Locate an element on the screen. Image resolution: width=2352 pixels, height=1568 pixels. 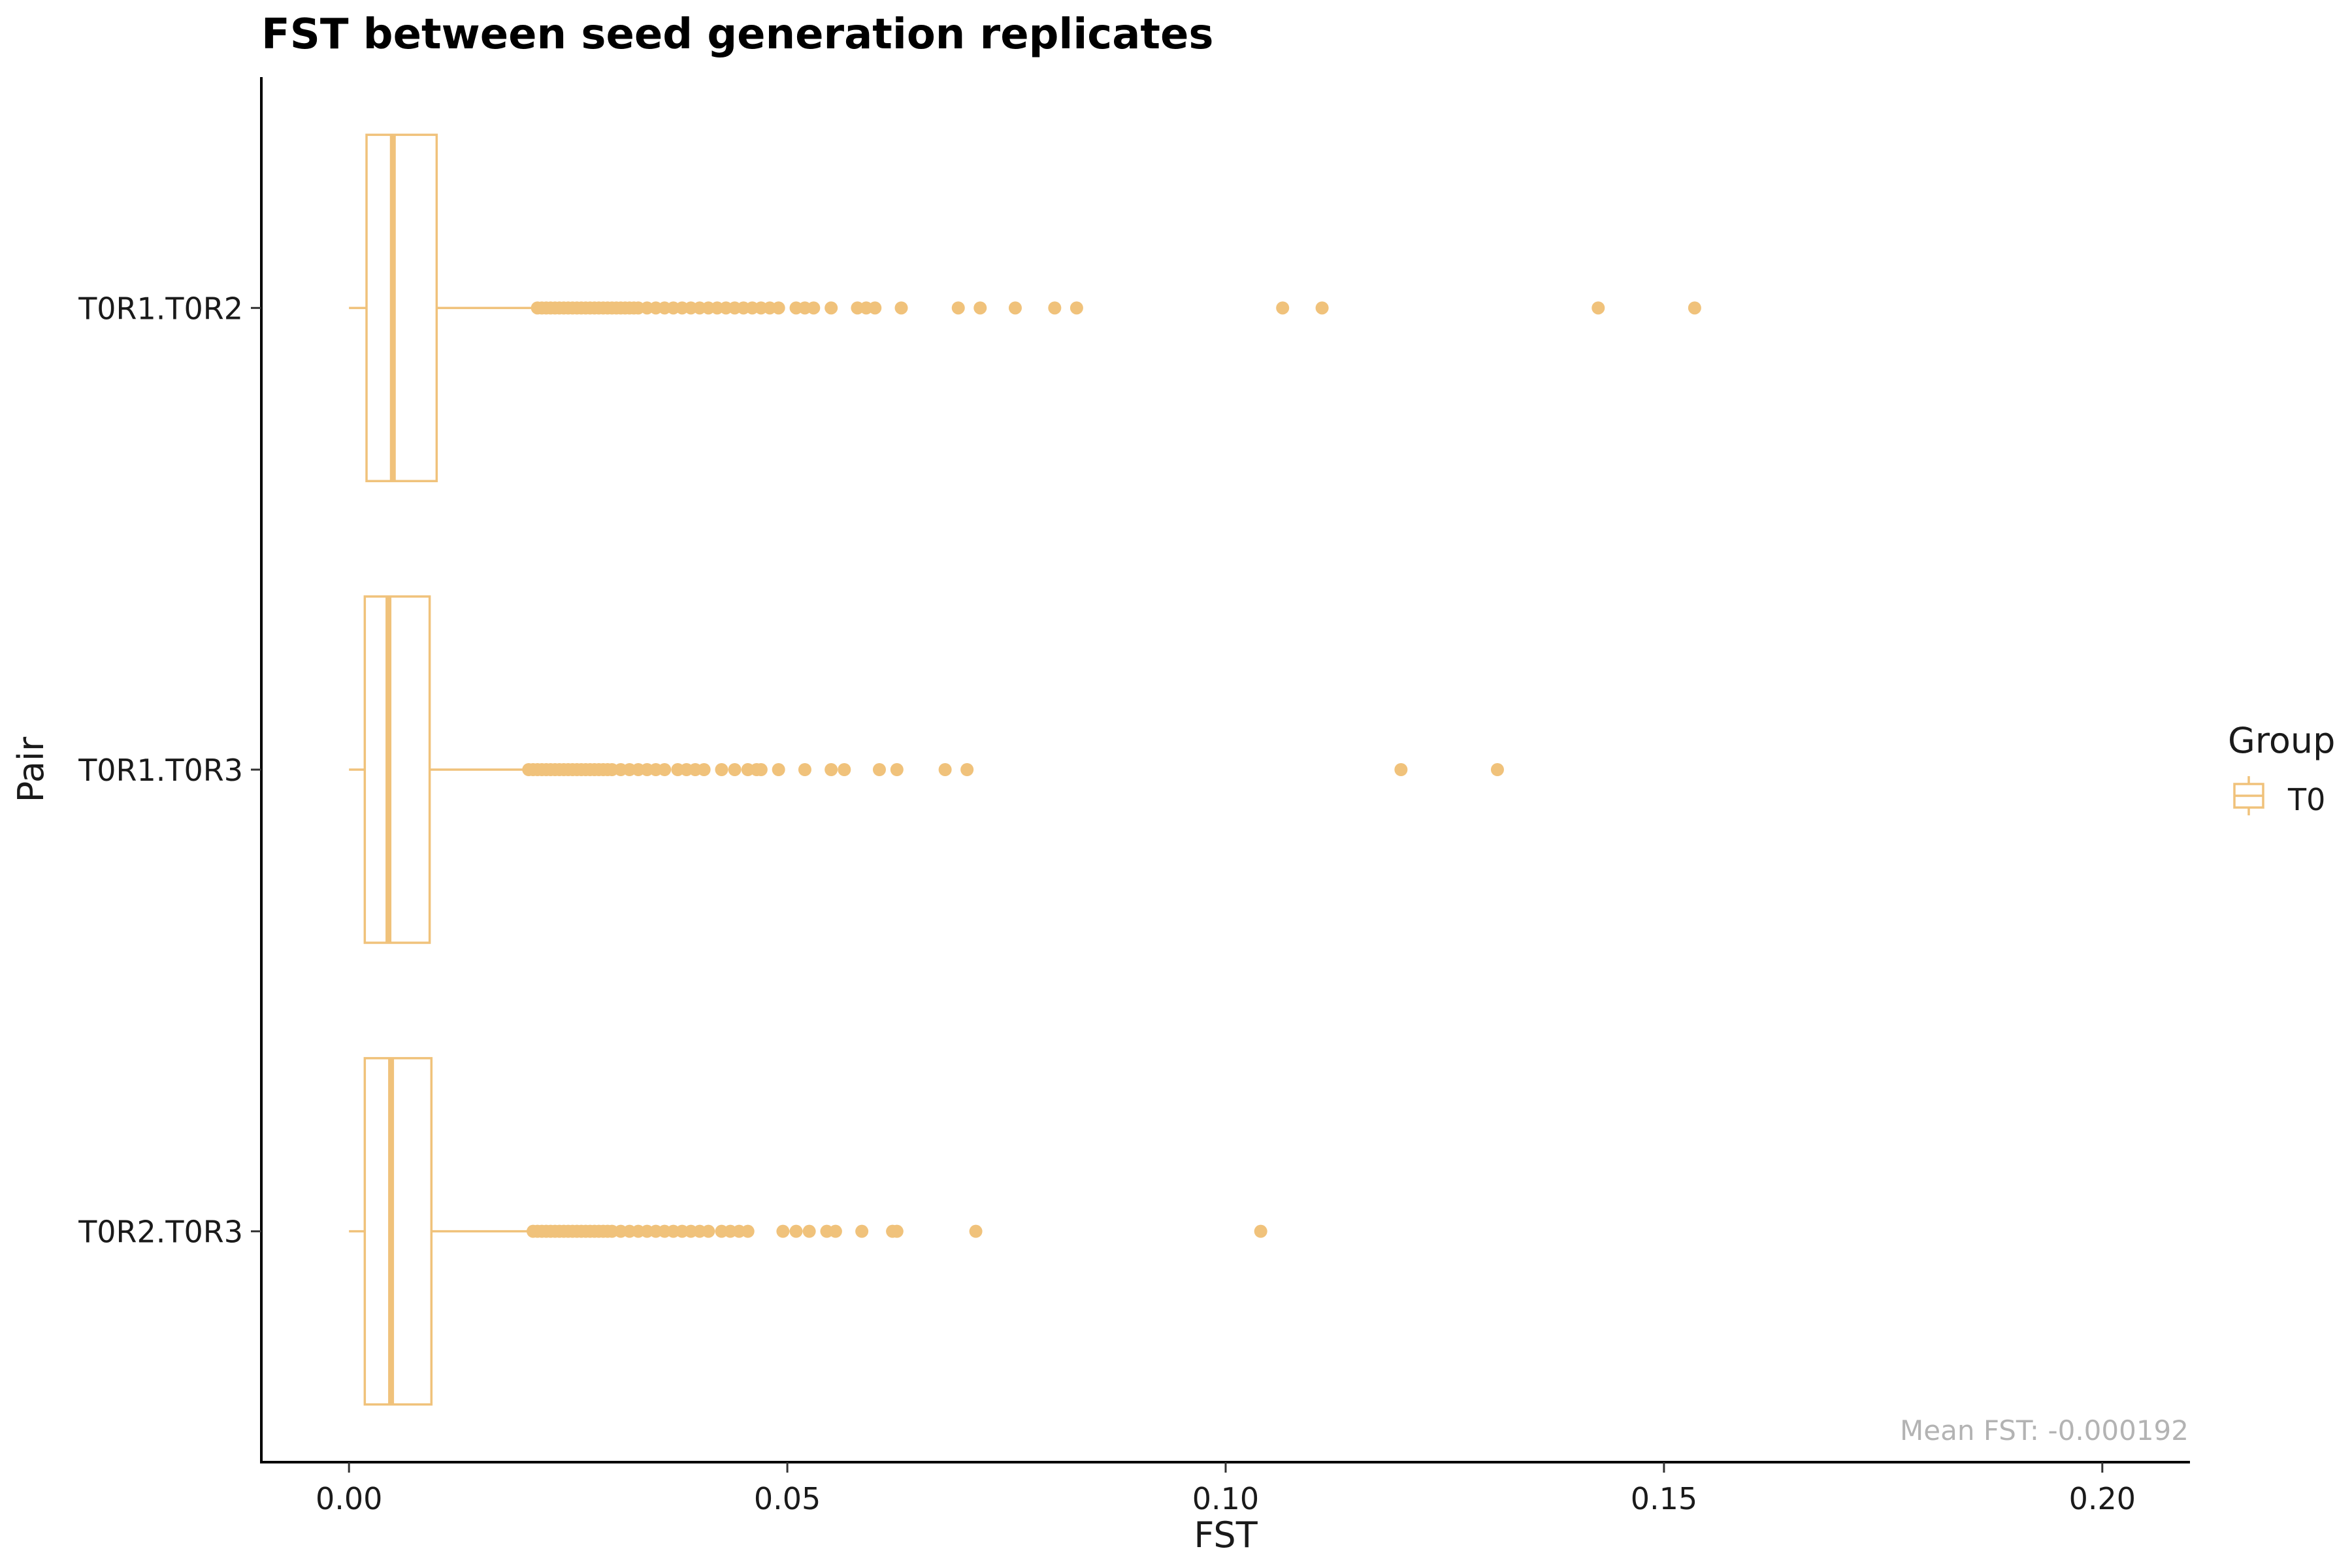
x-tick-label: 0.20 is located at coordinates (2102, 1498).